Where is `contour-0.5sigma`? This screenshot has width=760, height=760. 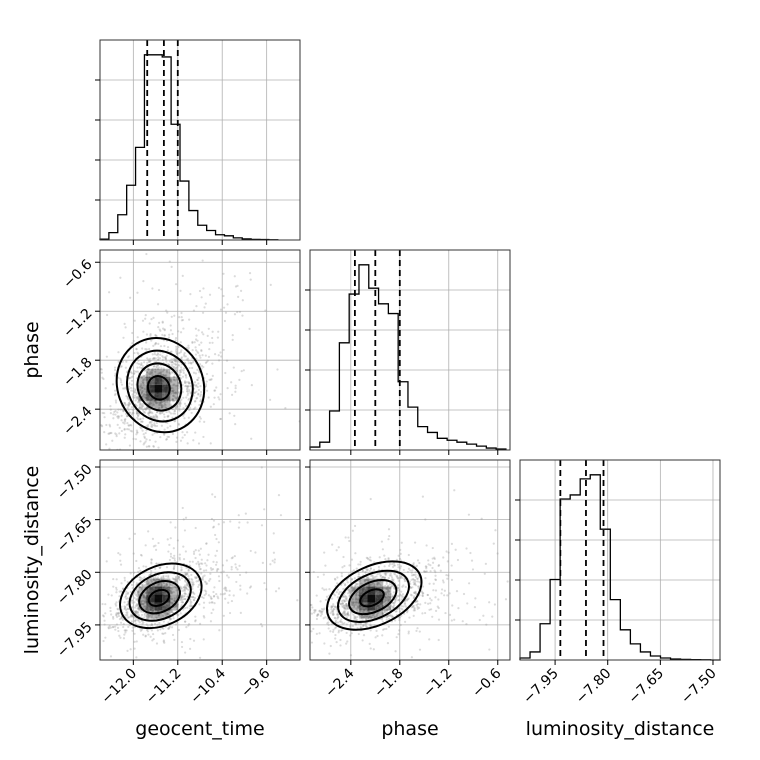
contour-0.5sigma is located at coordinates (372, 598).